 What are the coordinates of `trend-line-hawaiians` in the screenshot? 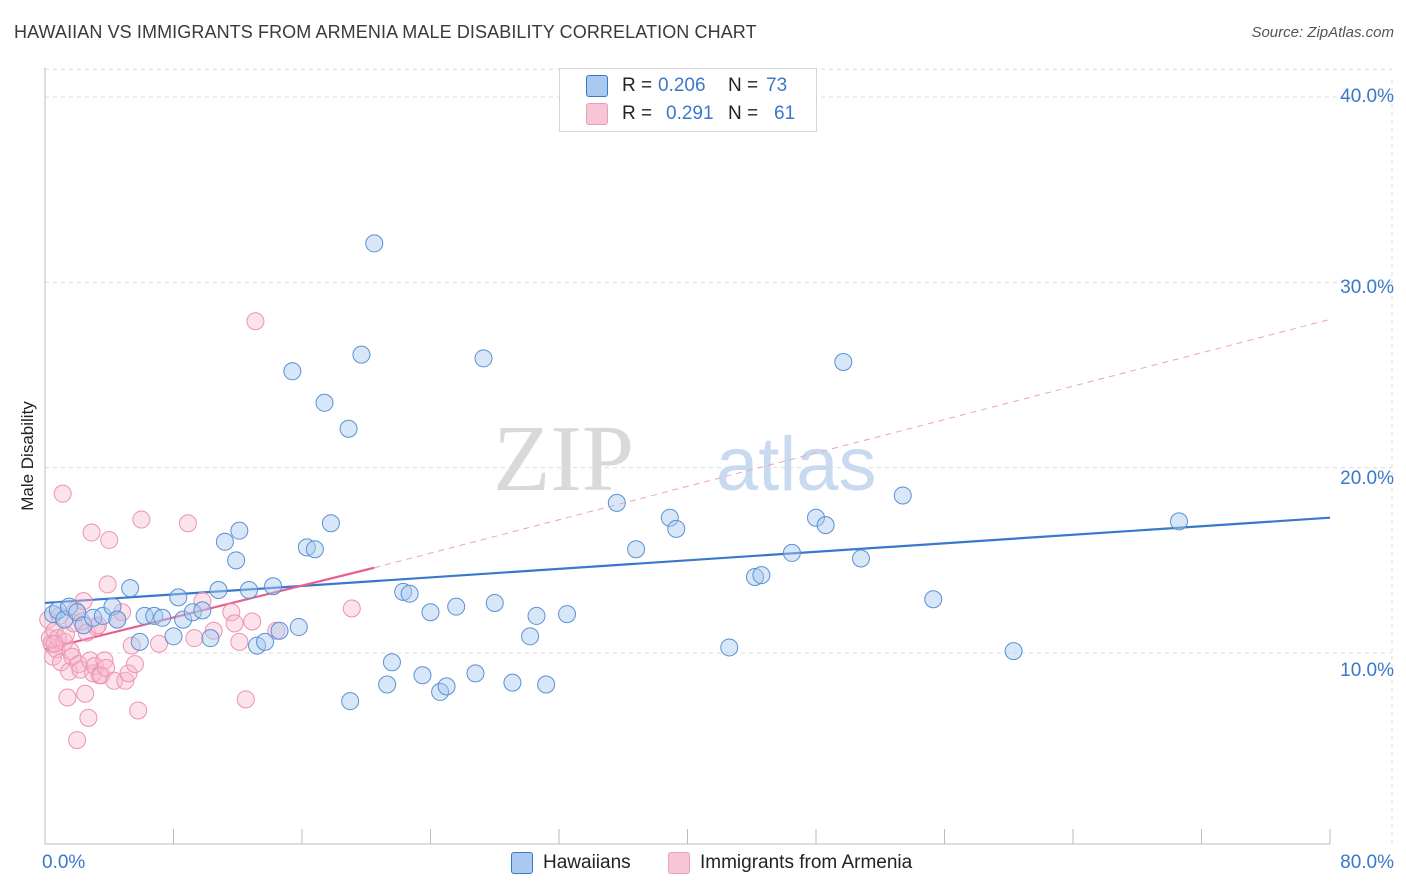 It's located at (687, 560).